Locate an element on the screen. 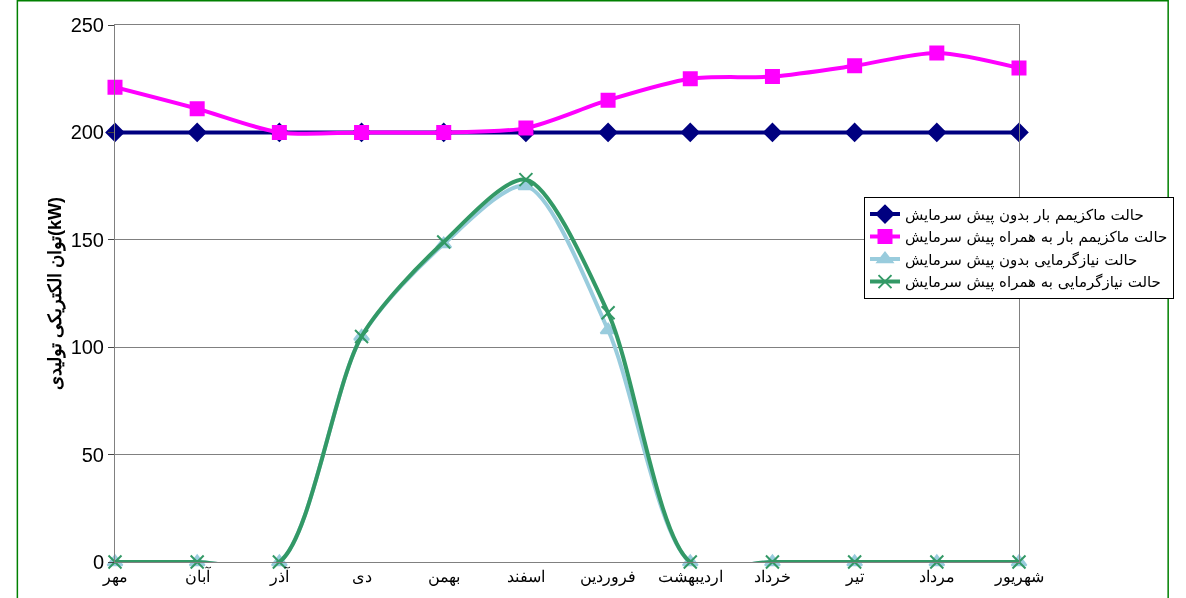 The image size is (1186, 598). x-tick-label: شهریور is located at coordinates (1018, 577).